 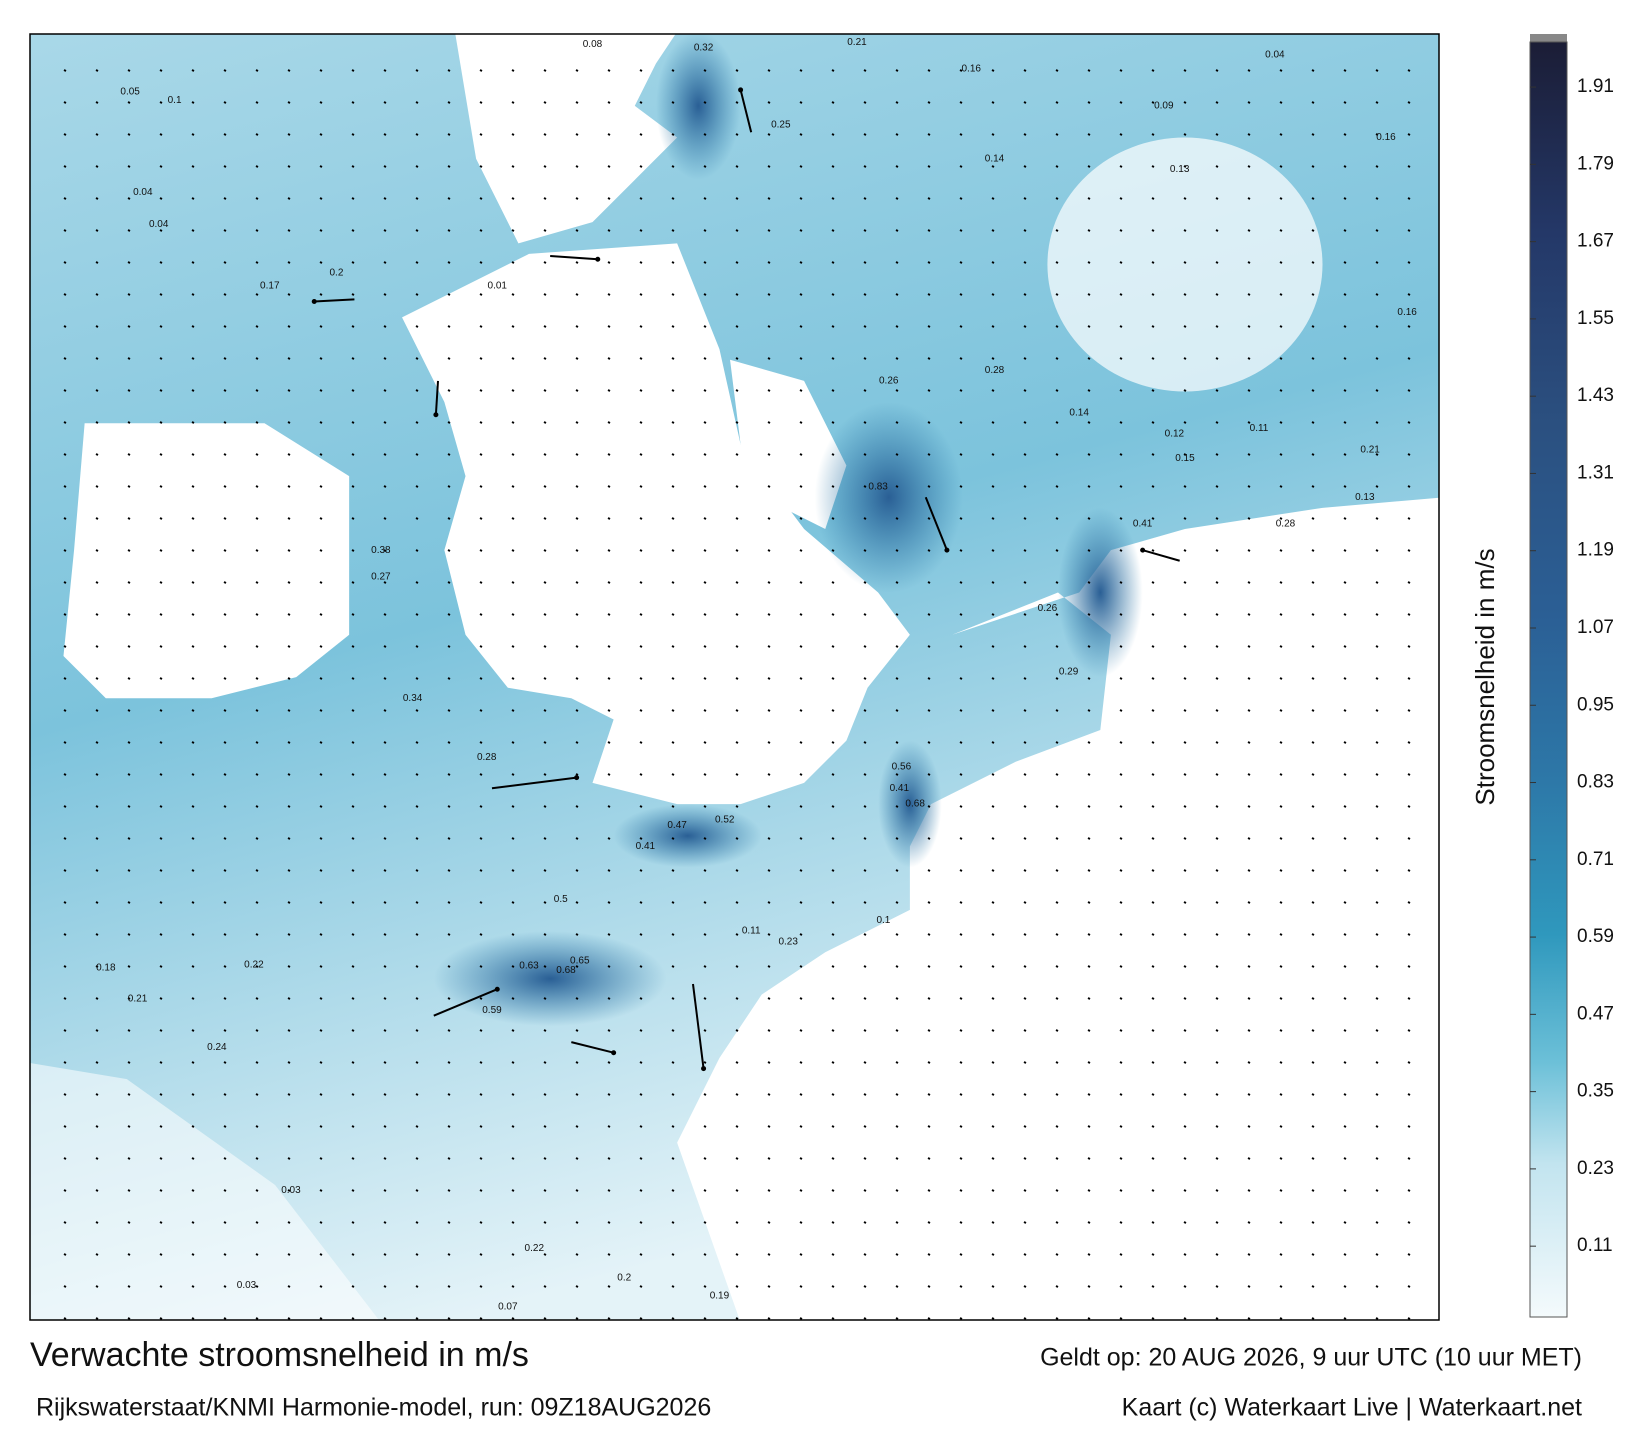 I want to click on colorbar-tick-label: 0.83, so click(x=1595, y=782).